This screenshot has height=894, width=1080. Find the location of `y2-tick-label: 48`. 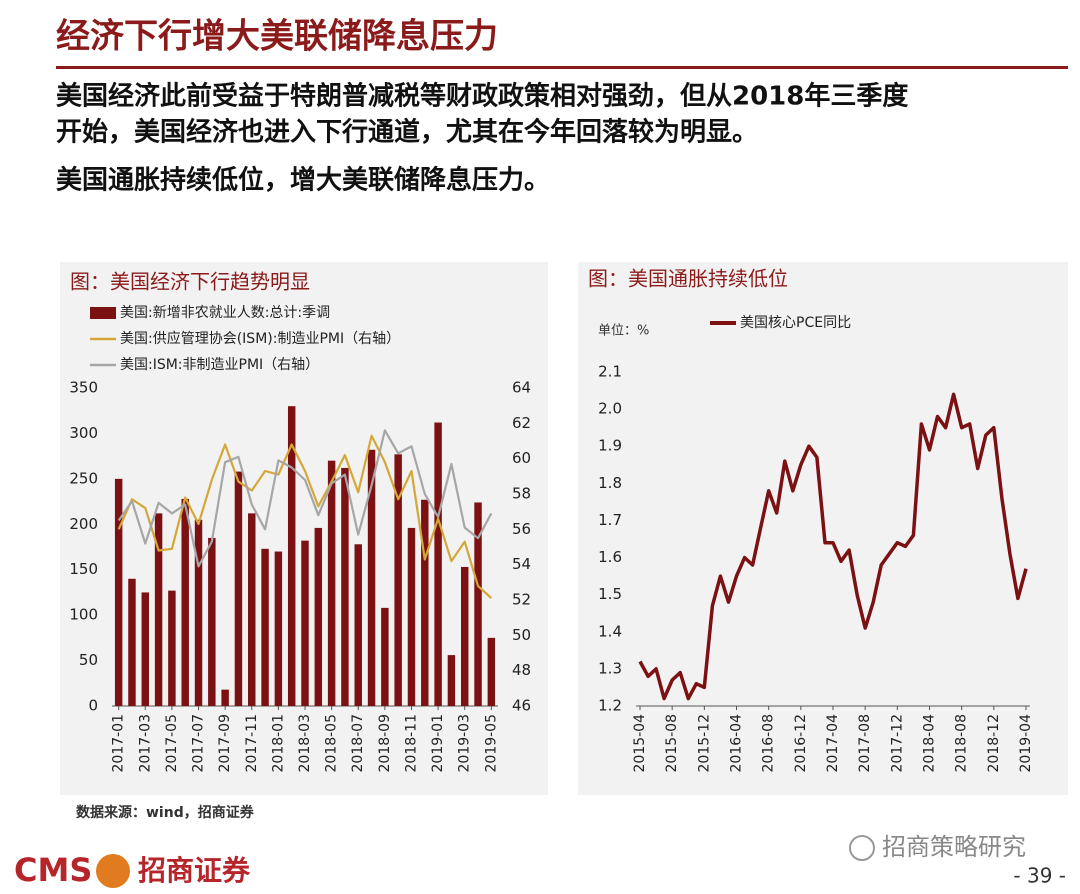

y2-tick-label: 48 is located at coordinates (521, 670).